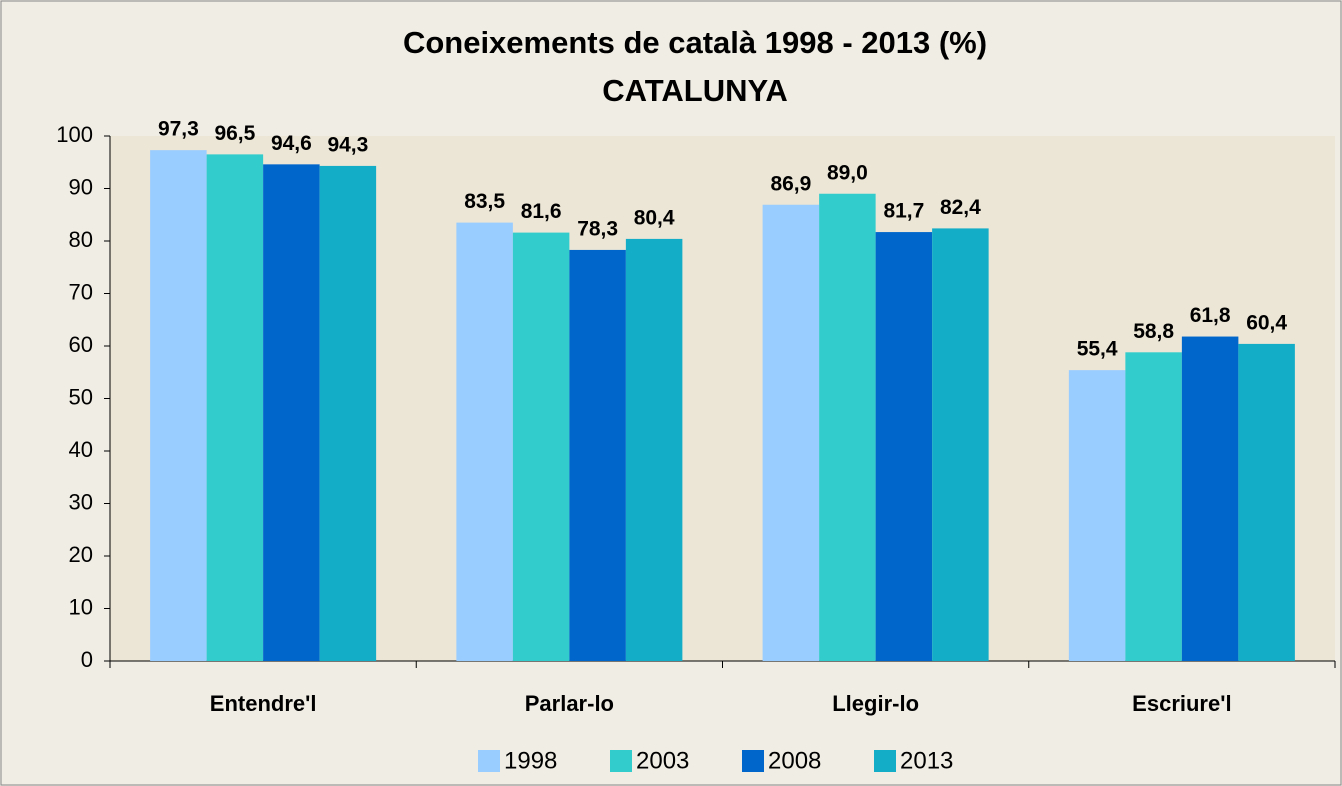 This screenshot has height=786, width=1342. I want to click on data-label: 82,4, so click(960, 207).